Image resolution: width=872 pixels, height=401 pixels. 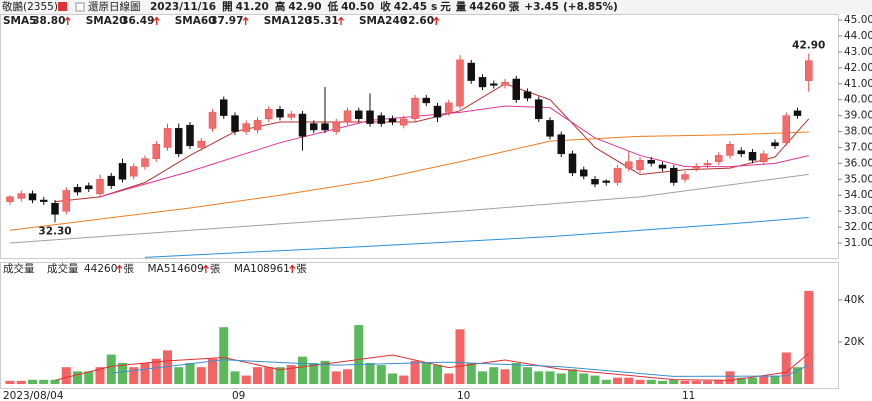 What do you see at coordinates (19, 21) in the screenshot?
I see `legend-name: SMA5` at bounding box center [19, 21].